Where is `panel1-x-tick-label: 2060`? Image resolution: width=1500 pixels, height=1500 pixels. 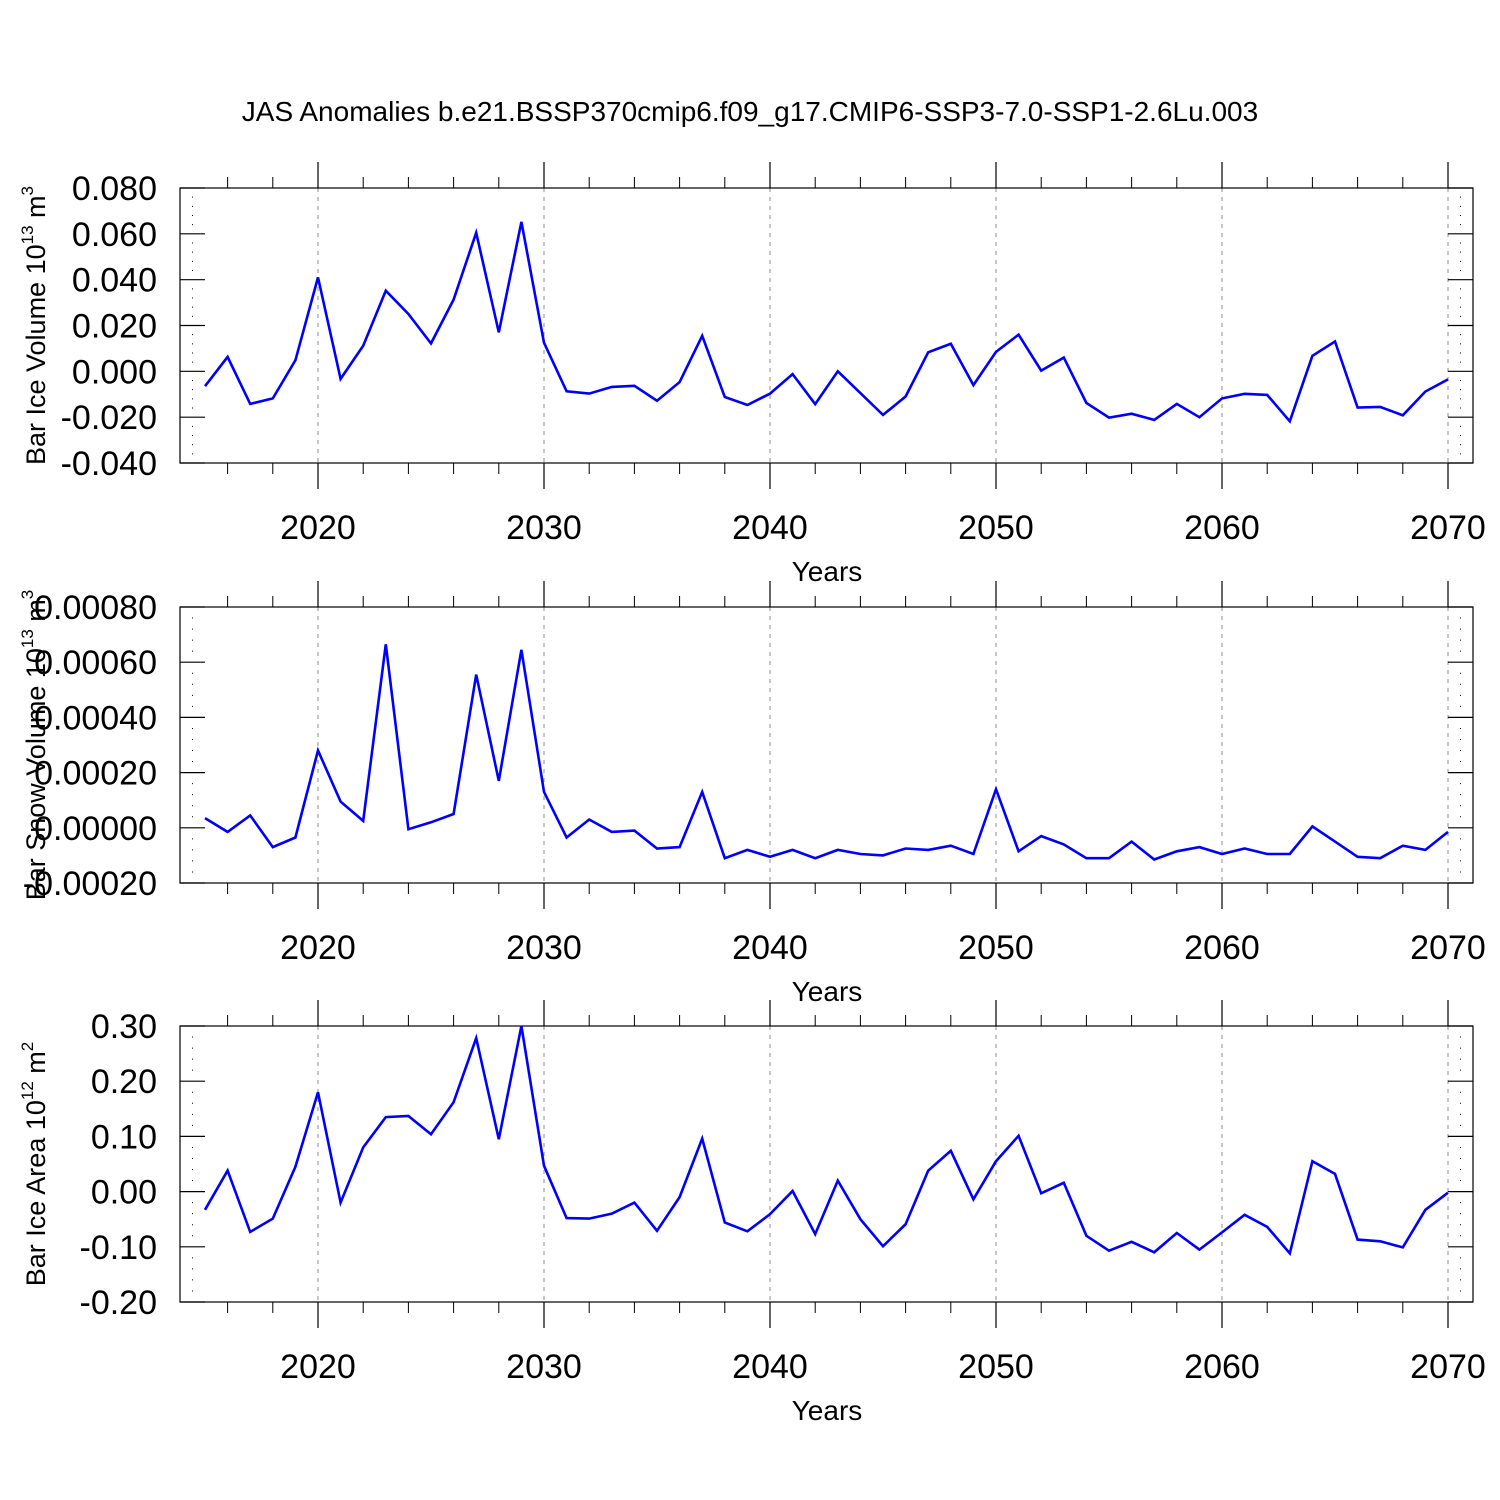
panel1-x-tick-label: 2060 is located at coordinates (1222, 528).